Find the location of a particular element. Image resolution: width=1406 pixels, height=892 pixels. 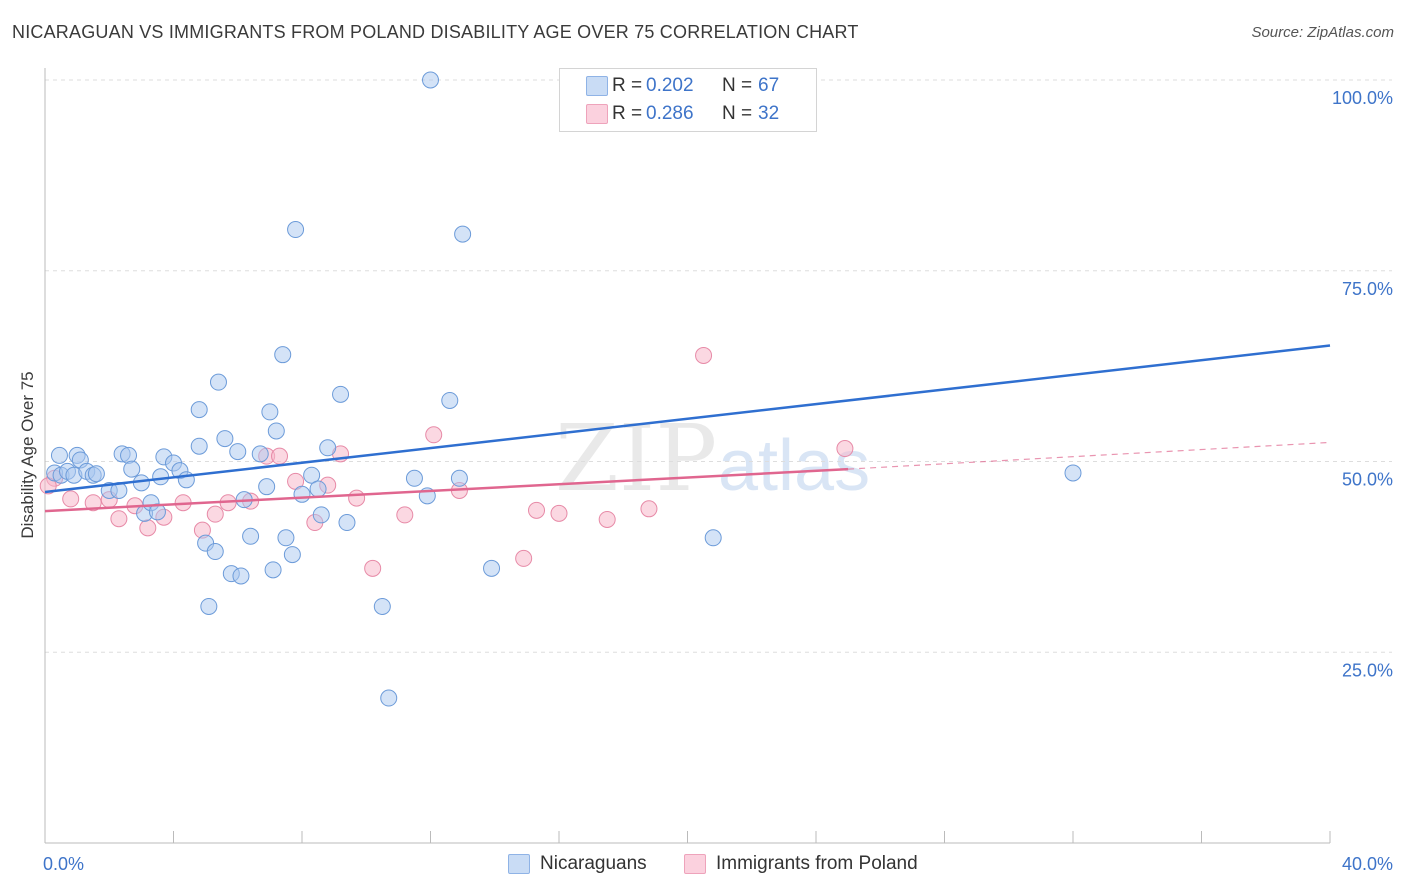

trend-line-poland-extension is located at coordinates (1089, 455).